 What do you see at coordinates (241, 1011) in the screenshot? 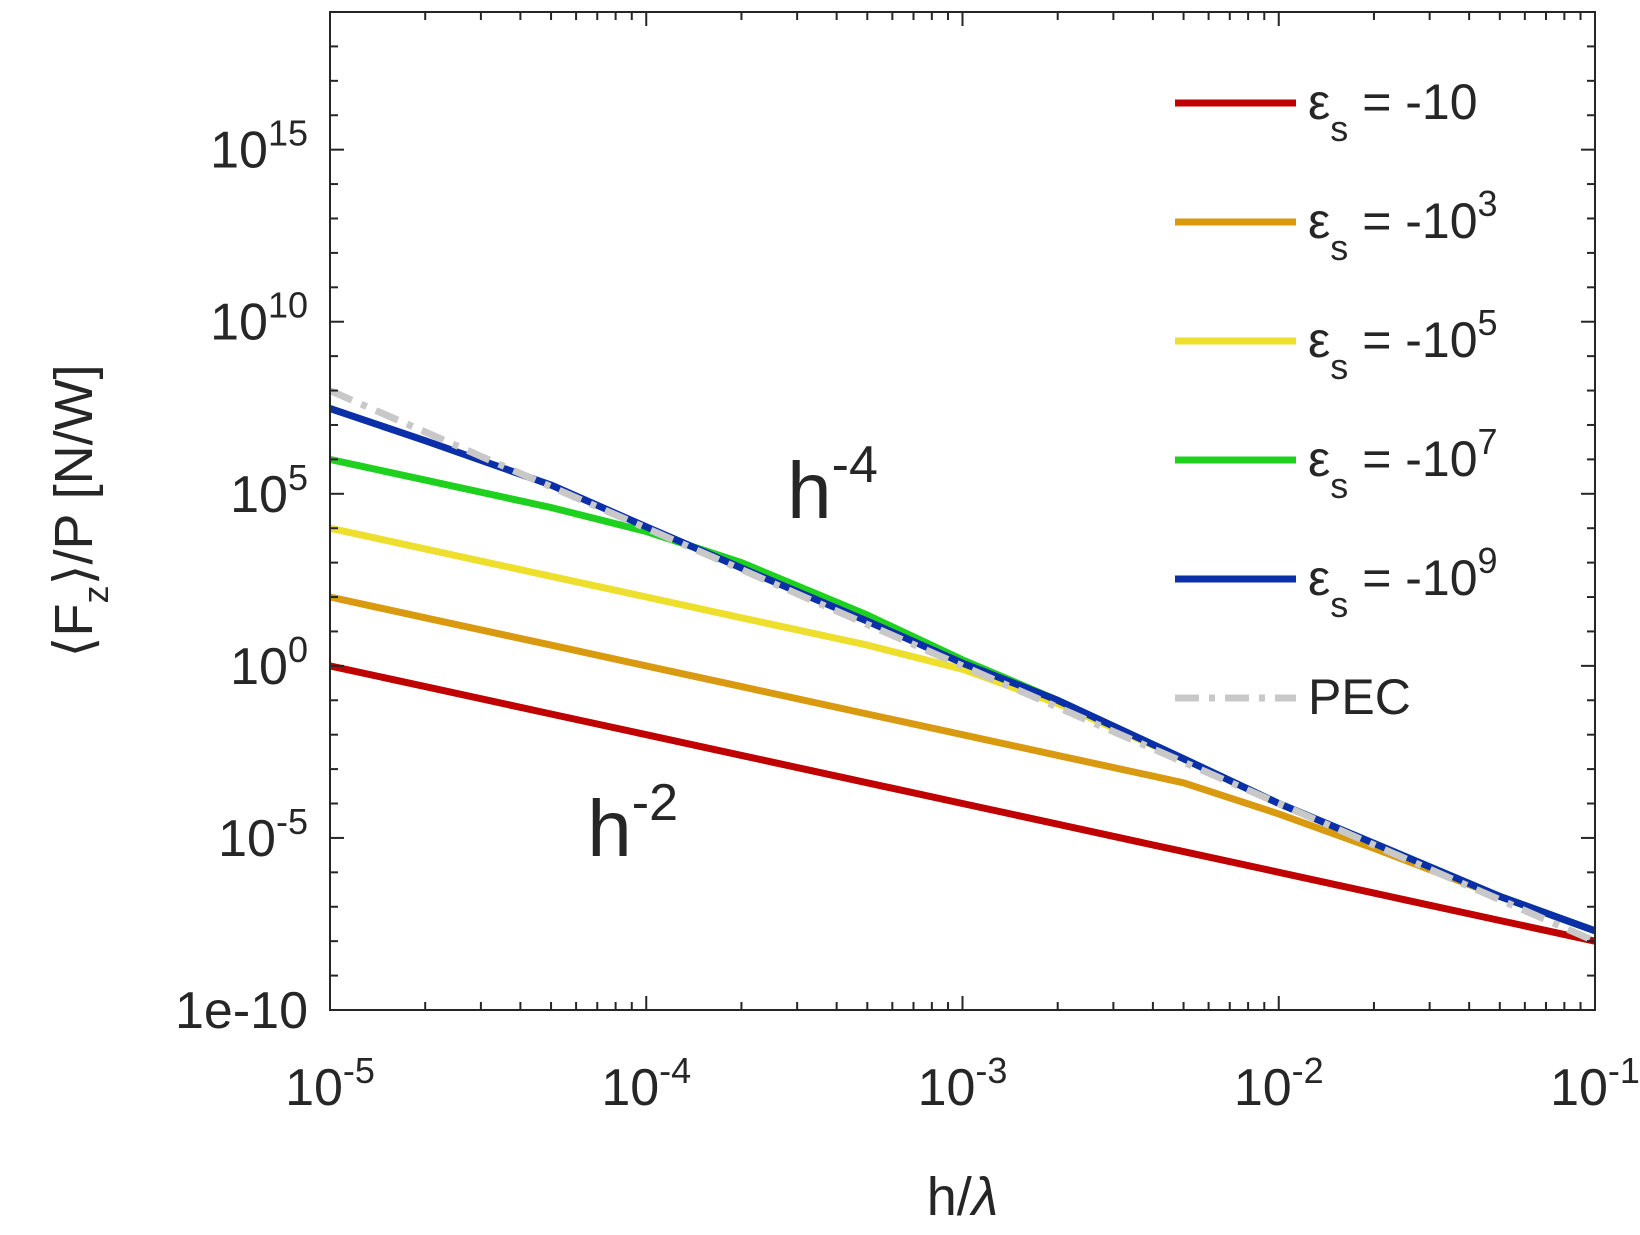
I see `y-tick-label: 1e-10` at bounding box center [241, 1011].